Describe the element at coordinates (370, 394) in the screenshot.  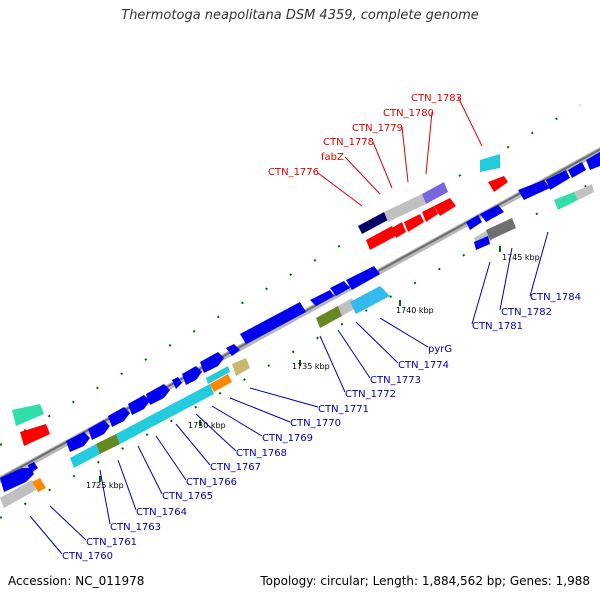
I see `gene-label: CTN_1772` at that location.